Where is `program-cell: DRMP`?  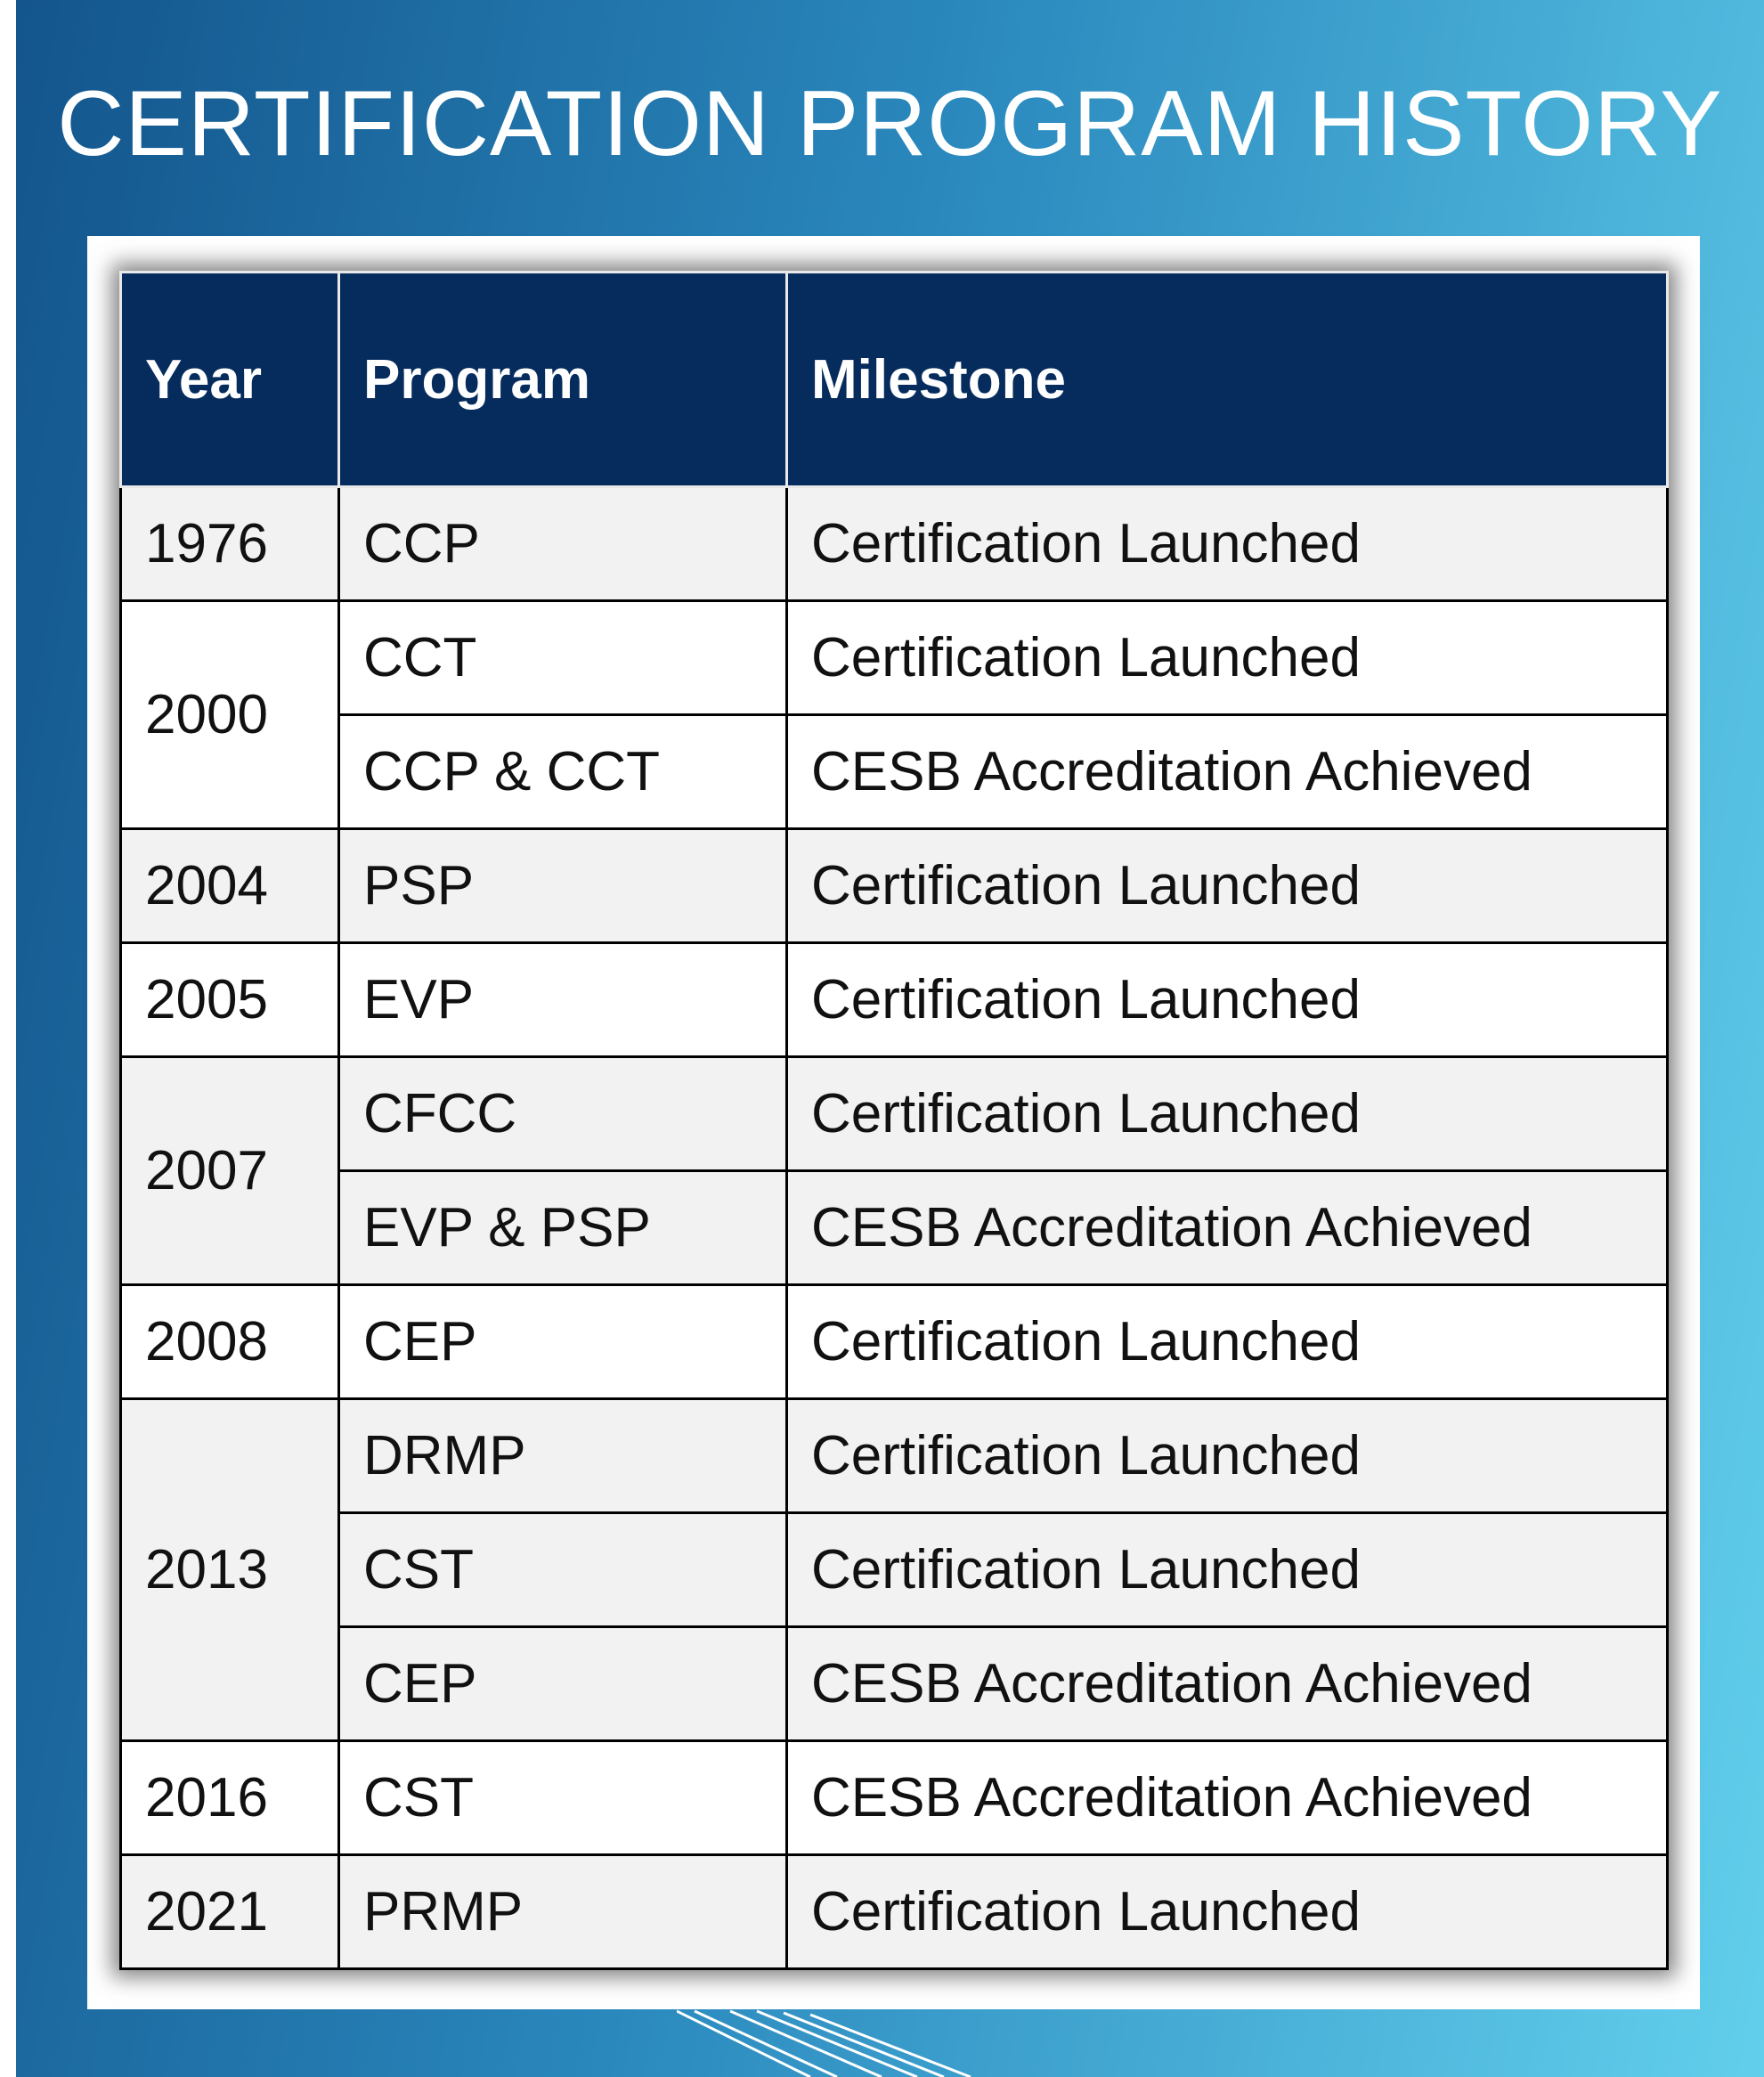 program-cell: DRMP is located at coordinates (562, 1455).